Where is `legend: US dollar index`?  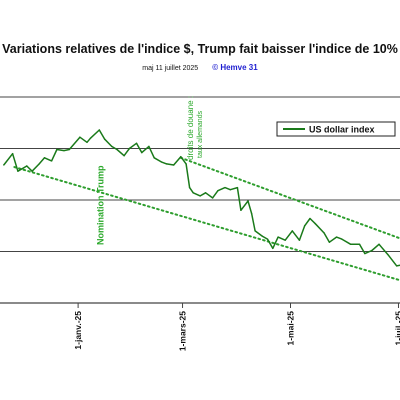 legend: US dollar index is located at coordinates (336, 129).